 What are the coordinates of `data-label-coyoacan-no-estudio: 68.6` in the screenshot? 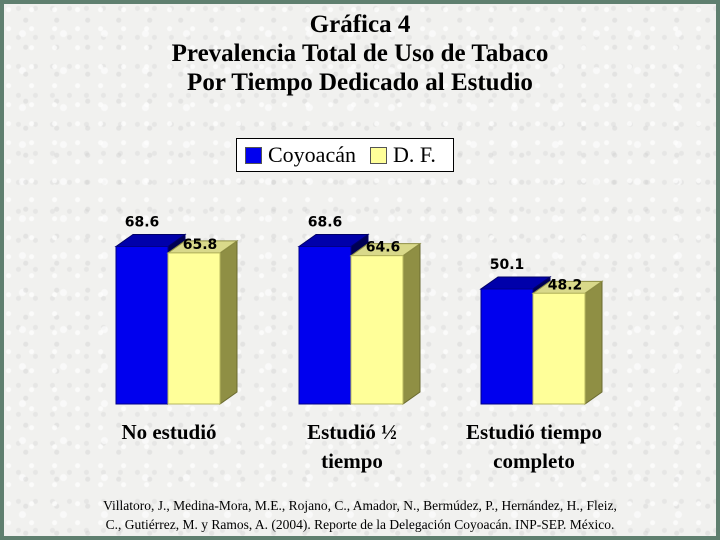 It's located at (142, 222).